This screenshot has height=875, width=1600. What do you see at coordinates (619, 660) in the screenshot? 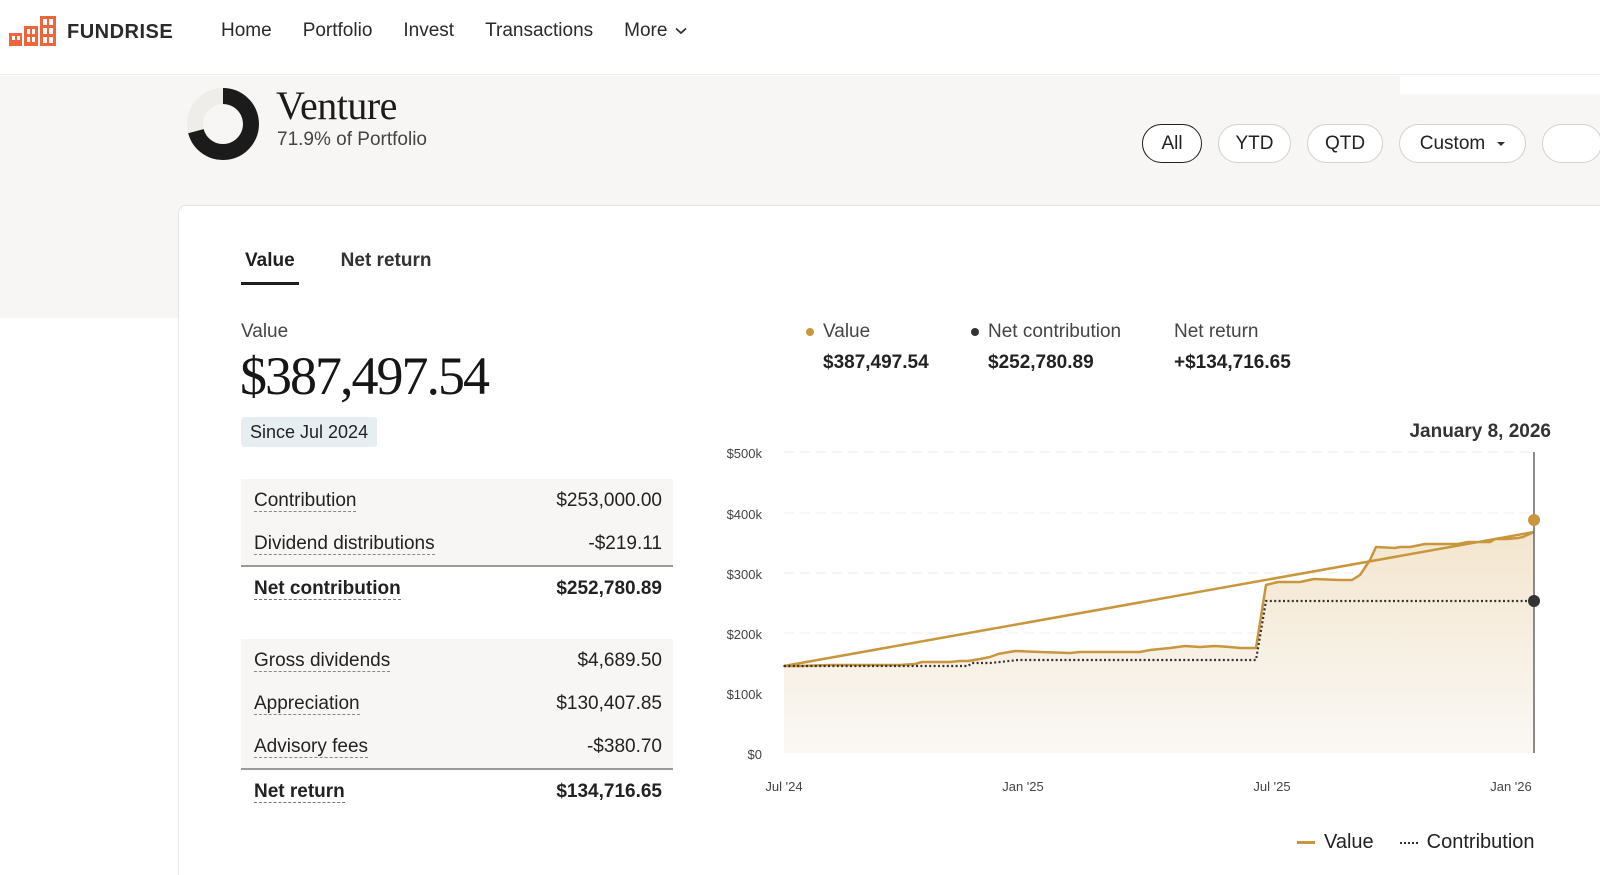
I see `gross-dividends-value: $4,689.50` at bounding box center [619, 660].